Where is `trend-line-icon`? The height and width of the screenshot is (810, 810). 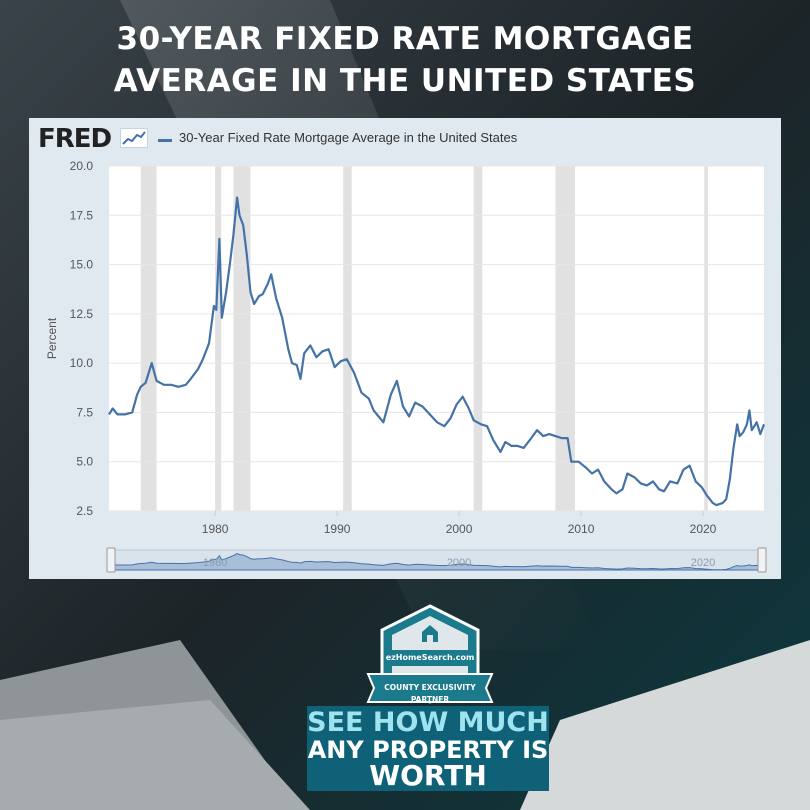
trend-line-icon is located at coordinates (134, 138).